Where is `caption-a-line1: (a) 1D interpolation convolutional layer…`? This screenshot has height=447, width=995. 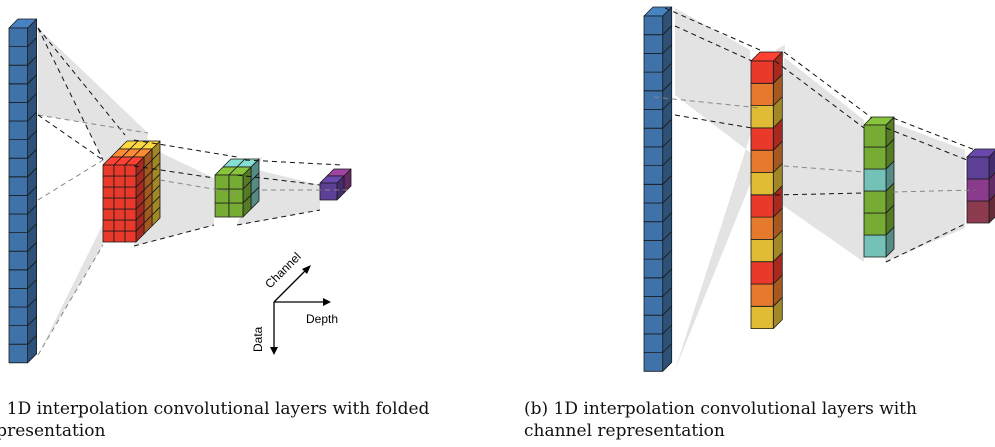
caption-a-line1: (a) 1D interpolation convolutional layer… is located at coordinates (215, 409).